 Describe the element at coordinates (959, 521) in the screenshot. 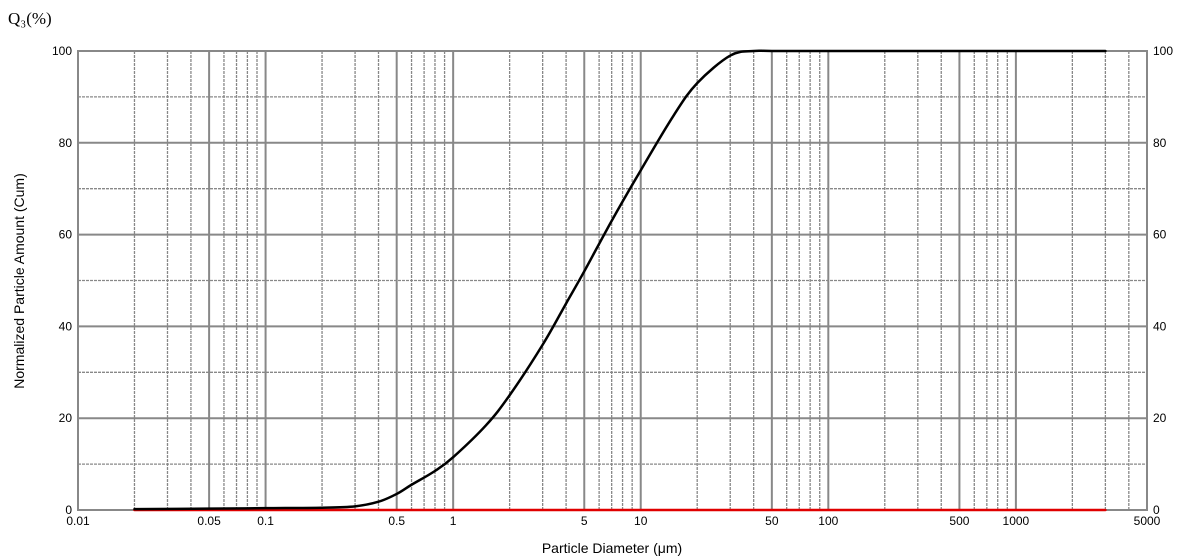

I see `x-tick-label: 500` at that location.